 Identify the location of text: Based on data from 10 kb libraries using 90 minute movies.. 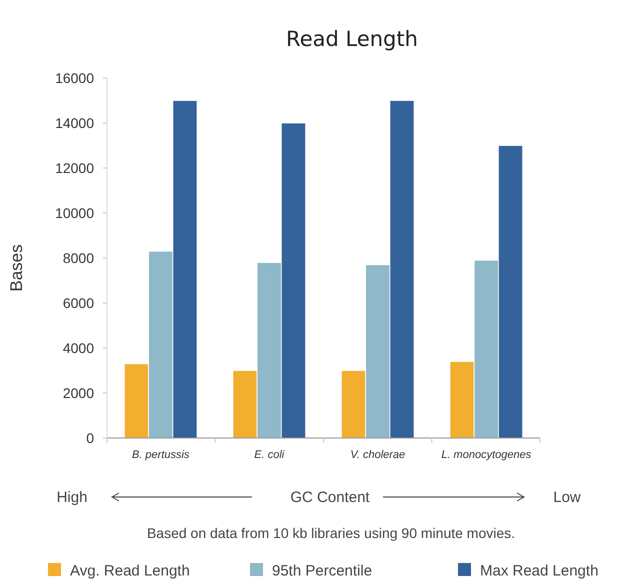
(331, 533).